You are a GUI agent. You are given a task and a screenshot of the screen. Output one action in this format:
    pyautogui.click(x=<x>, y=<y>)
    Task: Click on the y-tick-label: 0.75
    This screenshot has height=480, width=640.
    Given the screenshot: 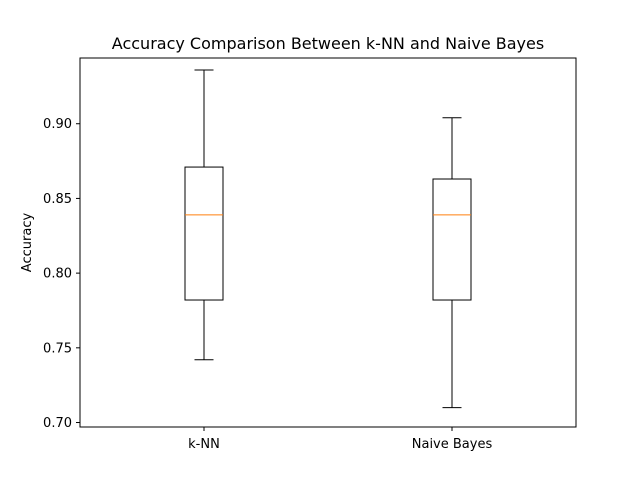 What is the action you would take?
    pyautogui.click(x=57, y=348)
    